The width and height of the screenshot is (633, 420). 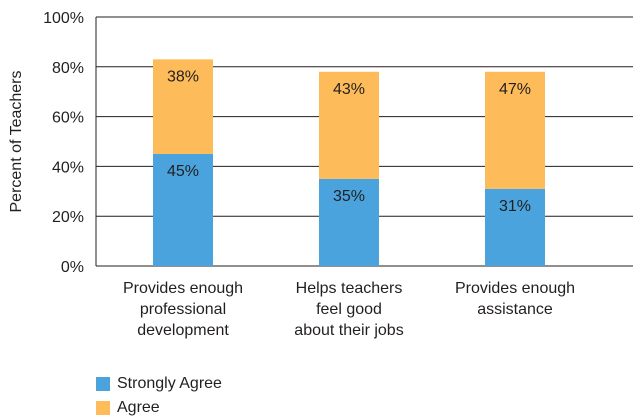 I want to click on legend-label-strongly-agree: Strongly Agree, so click(x=169, y=383).